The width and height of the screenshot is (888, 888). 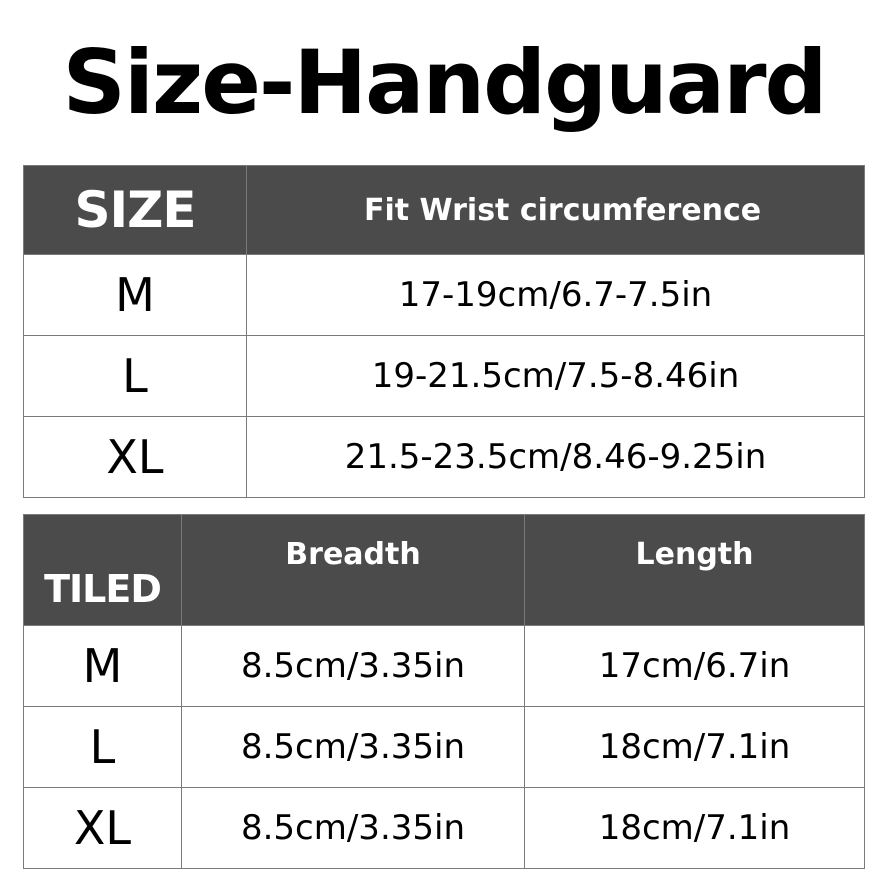 I want to click on table-row: XL 8.5cm/3.35in 18cm/7.1in, so click(x=444, y=828).